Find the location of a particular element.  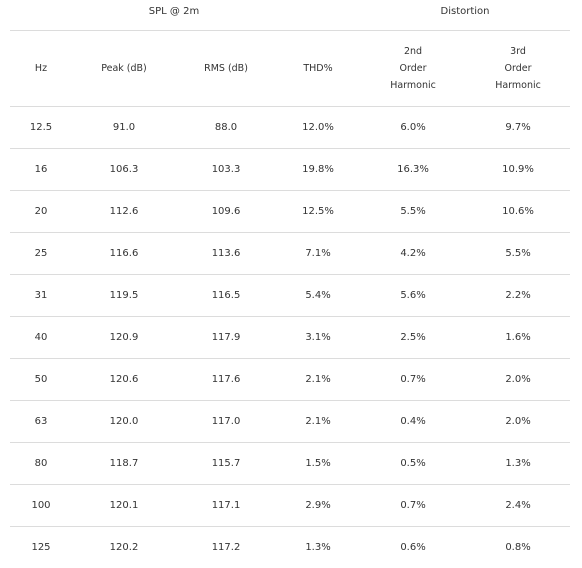

cell-third-harmonic: 1.6% is located at coordinates (518, 338).